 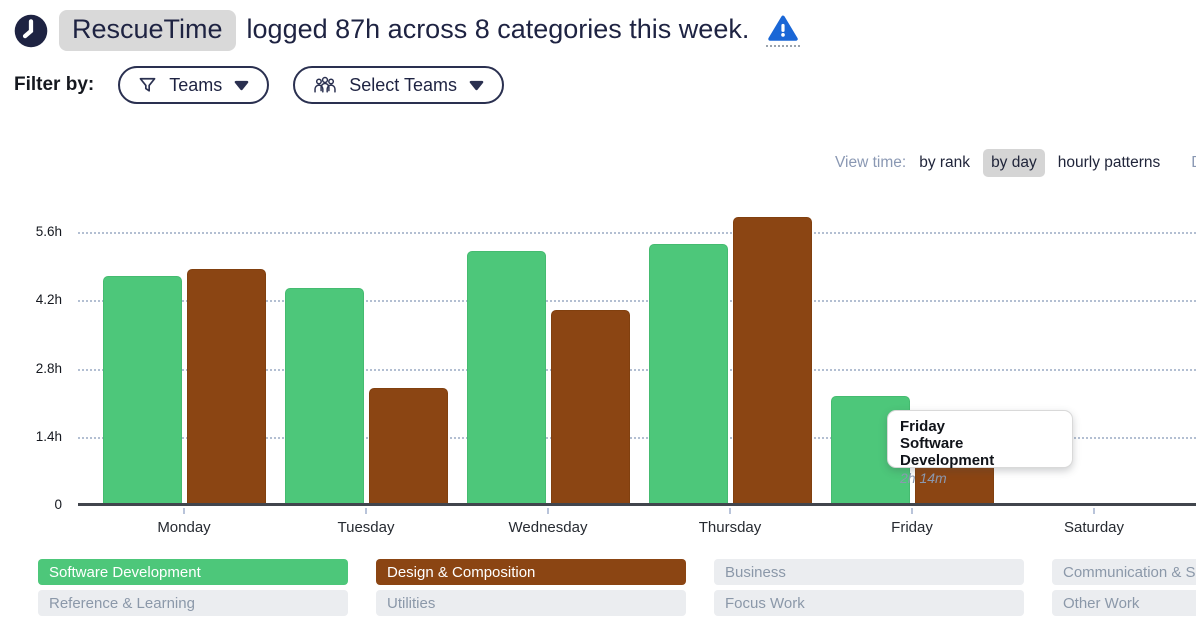 What do you see at coordinates (408, 446) in the screenshot?
I see `bar-tuesday-design-&-composition` at bounding box center [408, 446].